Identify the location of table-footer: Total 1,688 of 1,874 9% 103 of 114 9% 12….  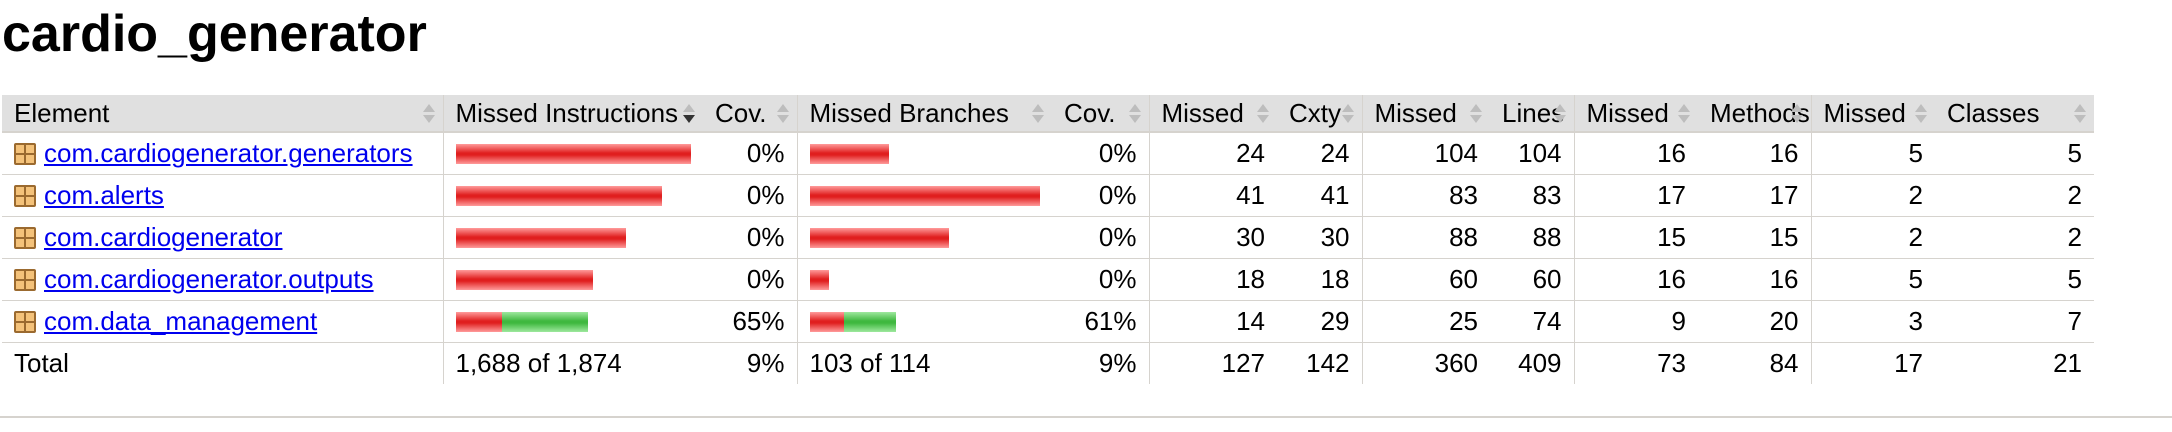
(1048, 363).